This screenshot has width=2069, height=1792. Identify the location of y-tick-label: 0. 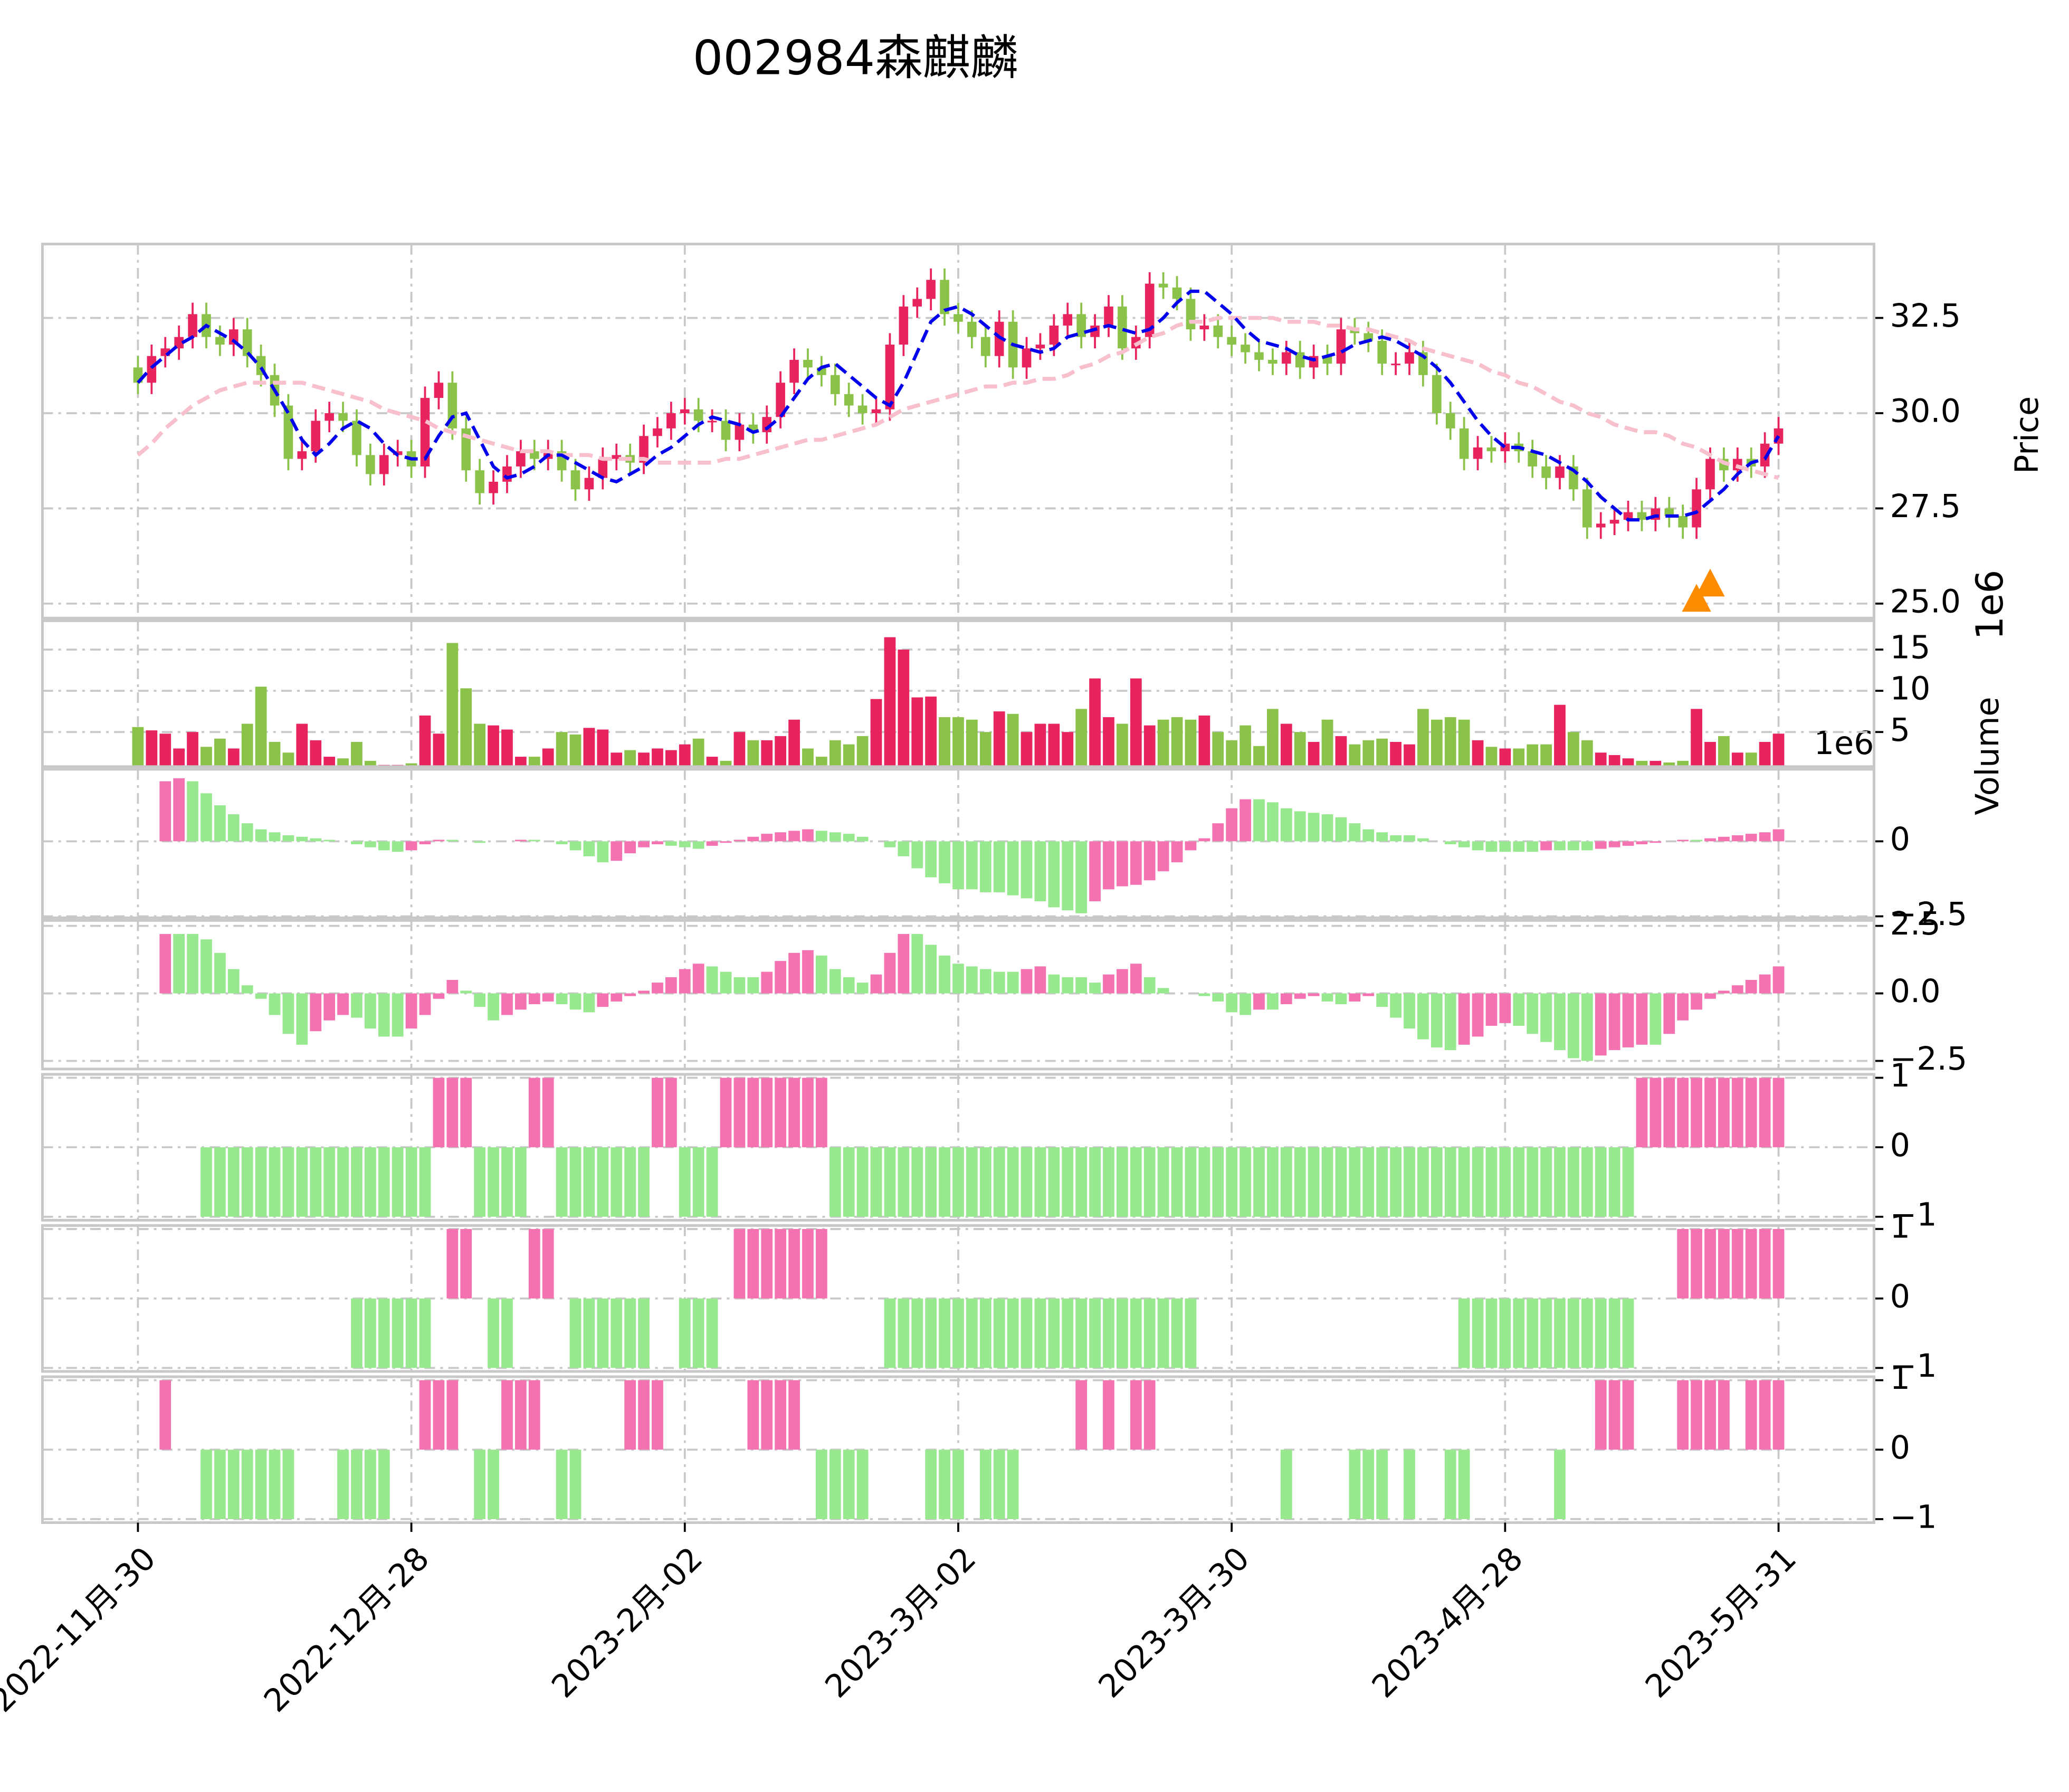
(1900, 1447).